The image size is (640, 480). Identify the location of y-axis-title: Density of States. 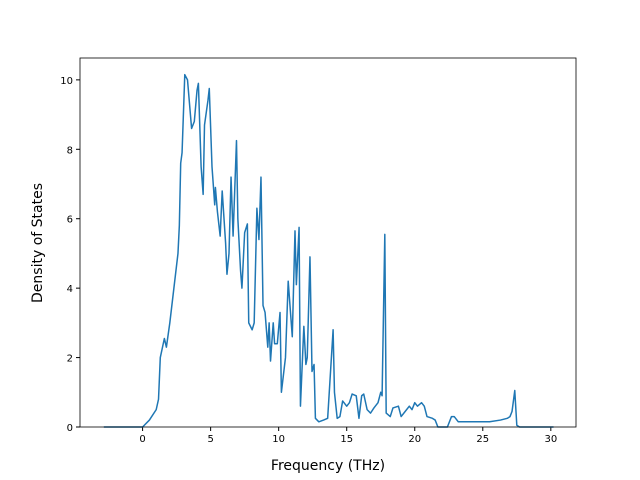
(38, 243).